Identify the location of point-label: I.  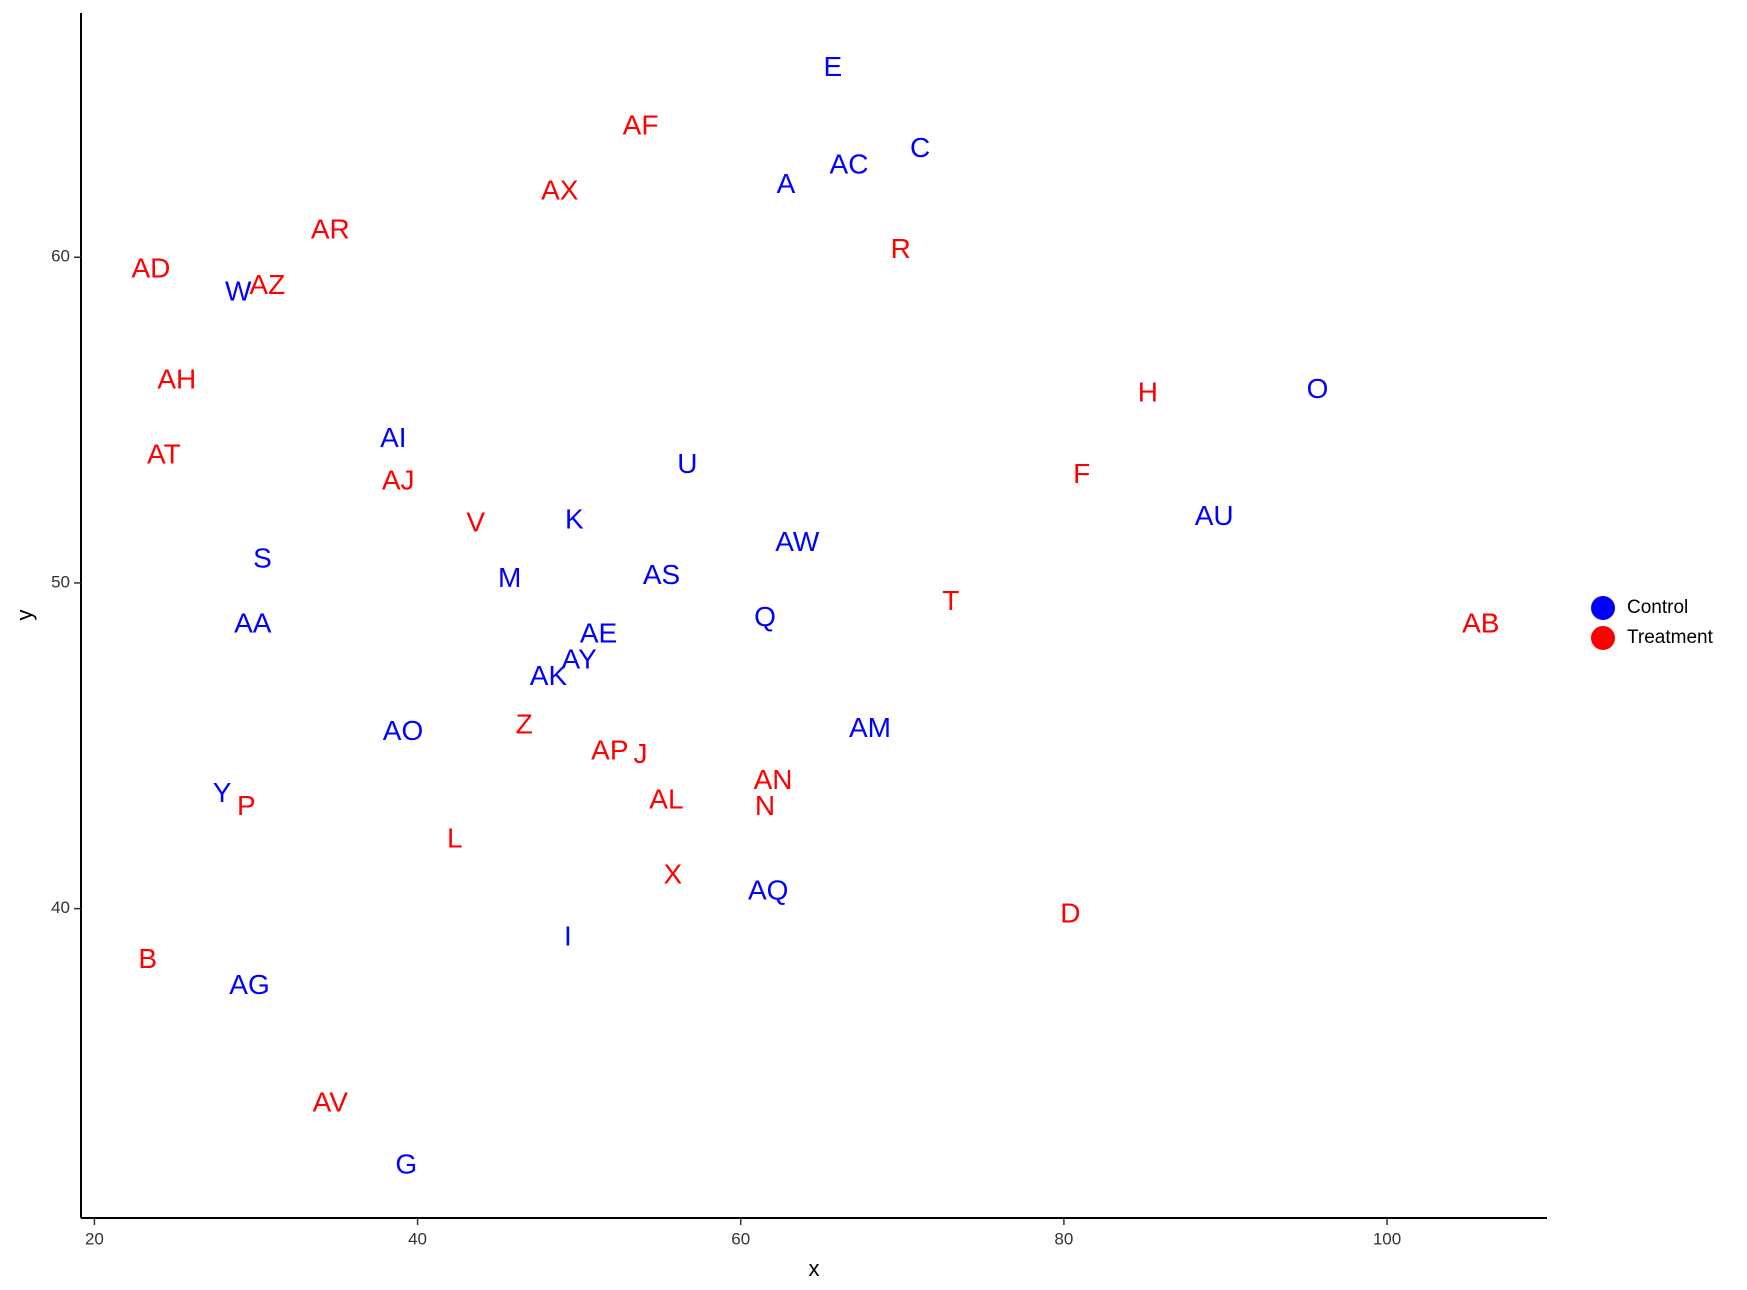
(568, 935).